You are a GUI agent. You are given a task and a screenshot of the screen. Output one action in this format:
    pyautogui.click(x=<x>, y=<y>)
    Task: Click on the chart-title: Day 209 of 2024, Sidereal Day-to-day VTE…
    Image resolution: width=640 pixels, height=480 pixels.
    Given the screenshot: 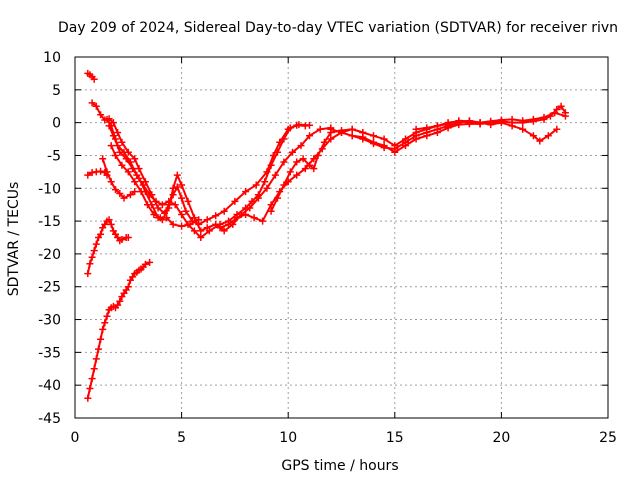 What is the action you would take?
    pyautogui.click(x=338, y=28)
    